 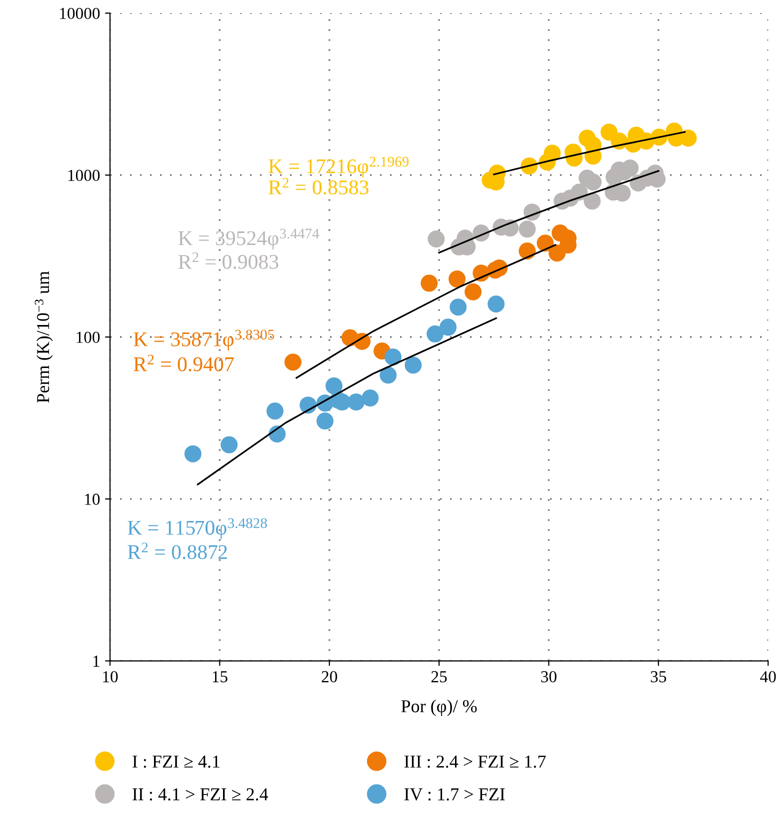 What do you see at coordinates (197, 529) in the screenshot?
I see `annotation: K = 11570φ$^{3.4828}$` at bounding box center [197, 529].